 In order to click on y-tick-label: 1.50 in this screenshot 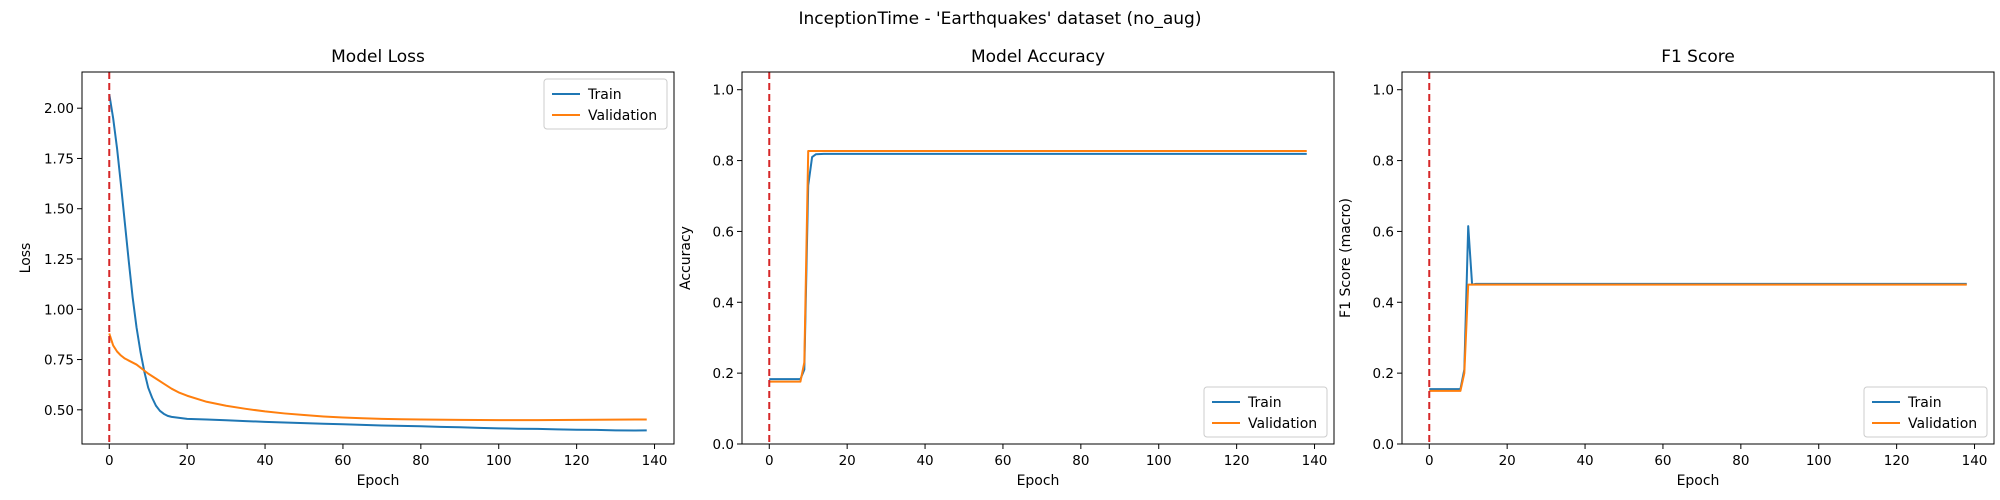, I will do `click(59, 210)`.